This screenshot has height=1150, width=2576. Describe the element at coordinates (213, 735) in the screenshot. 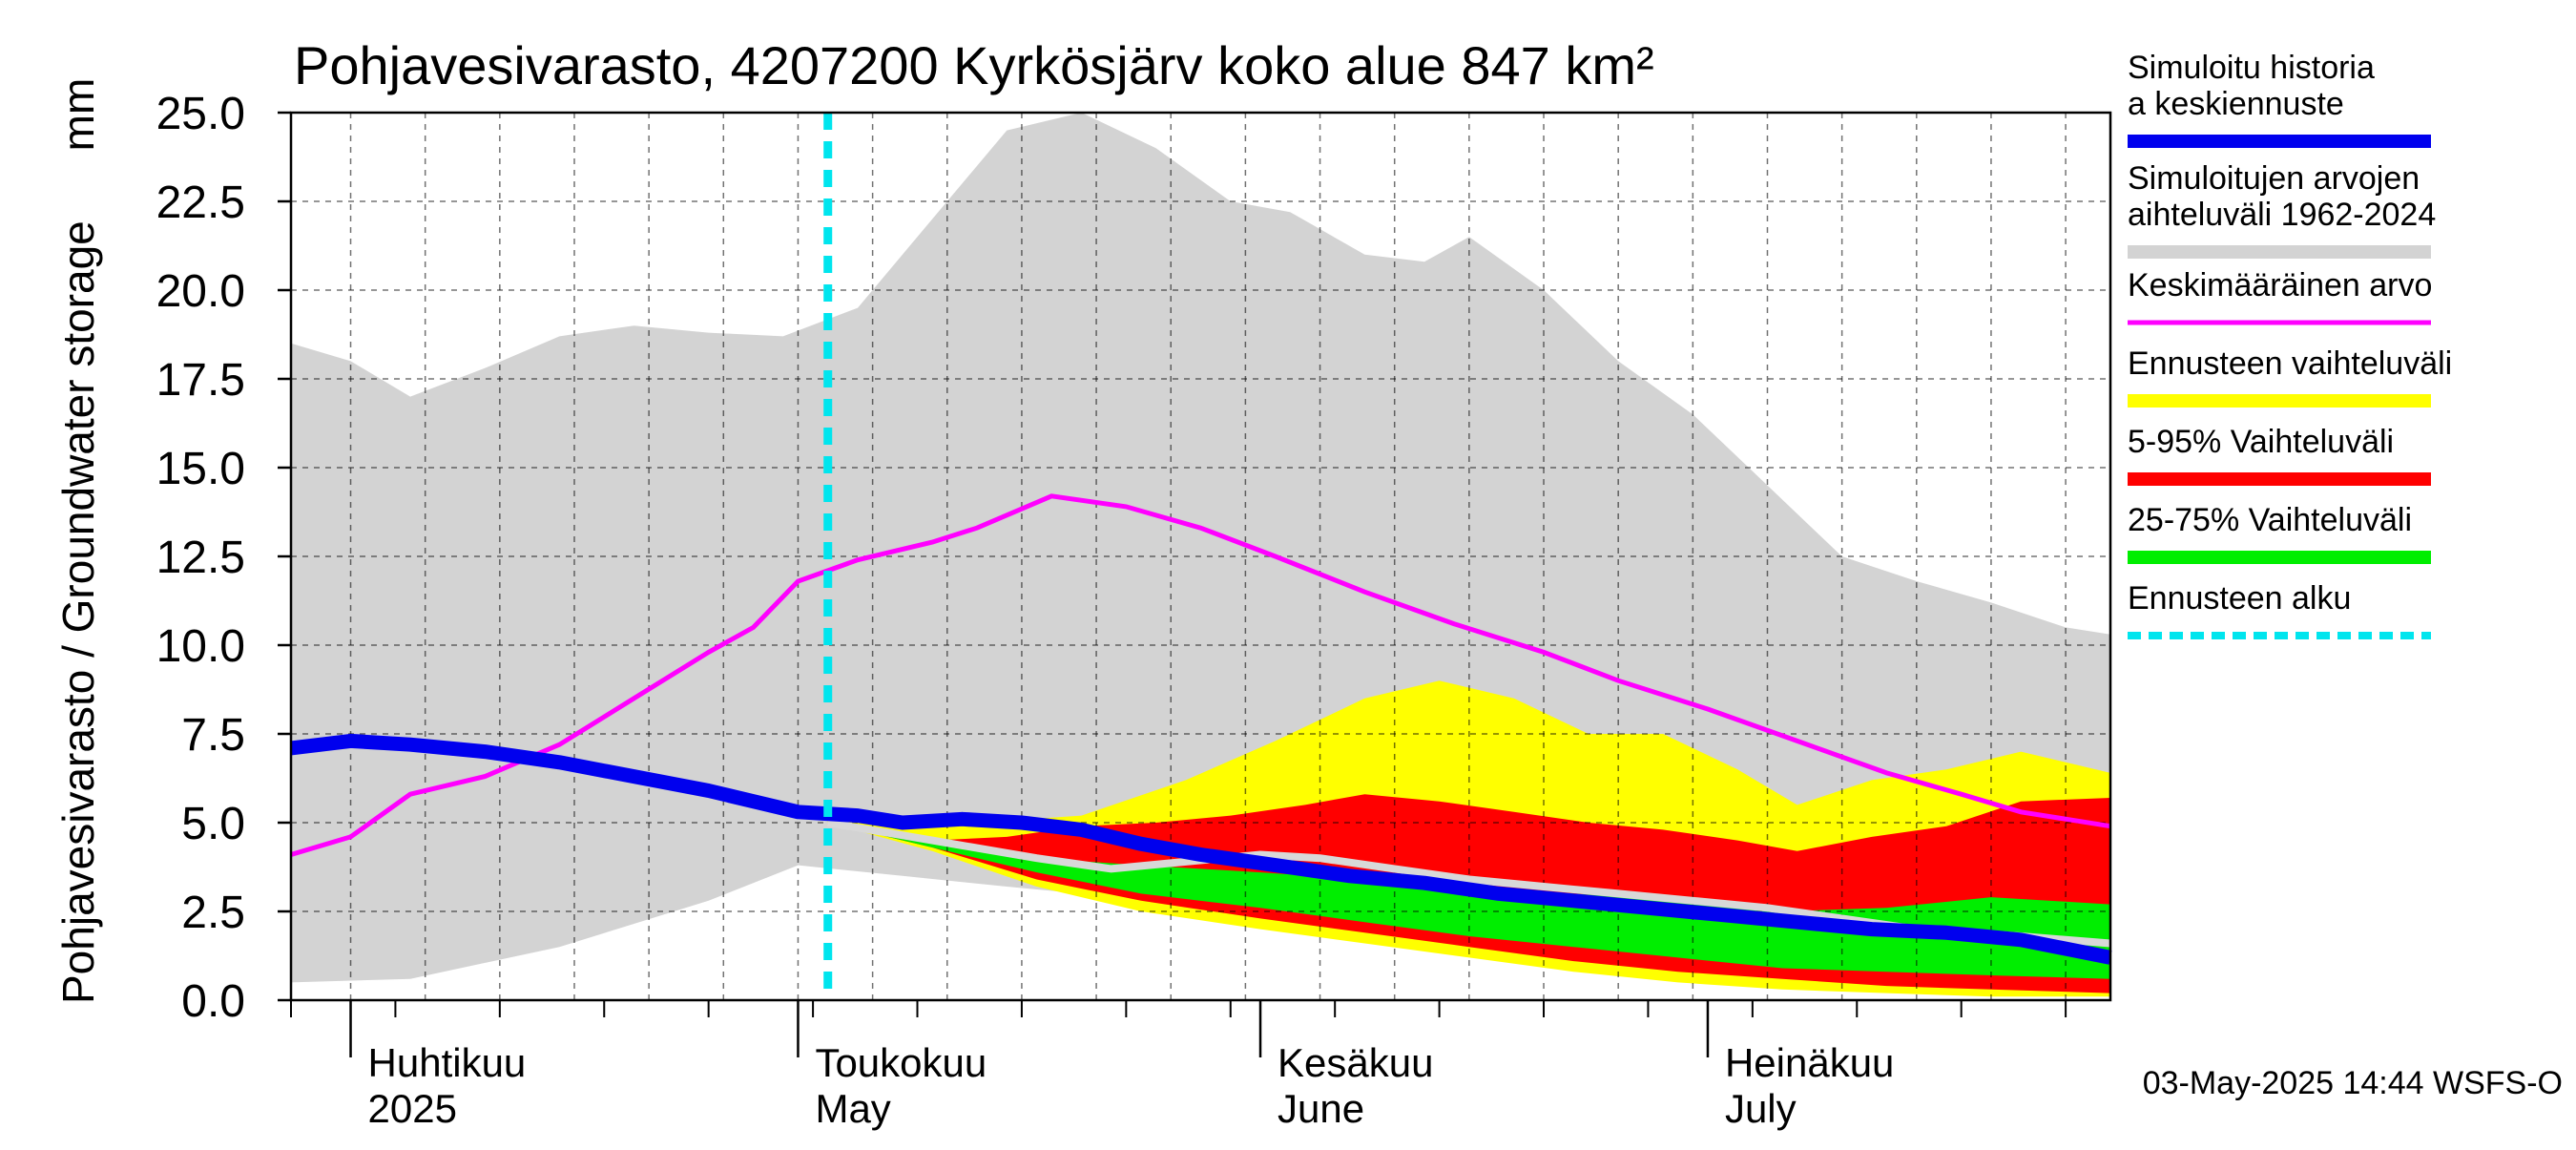

I see `y-tick-label: 7.5` at that location.